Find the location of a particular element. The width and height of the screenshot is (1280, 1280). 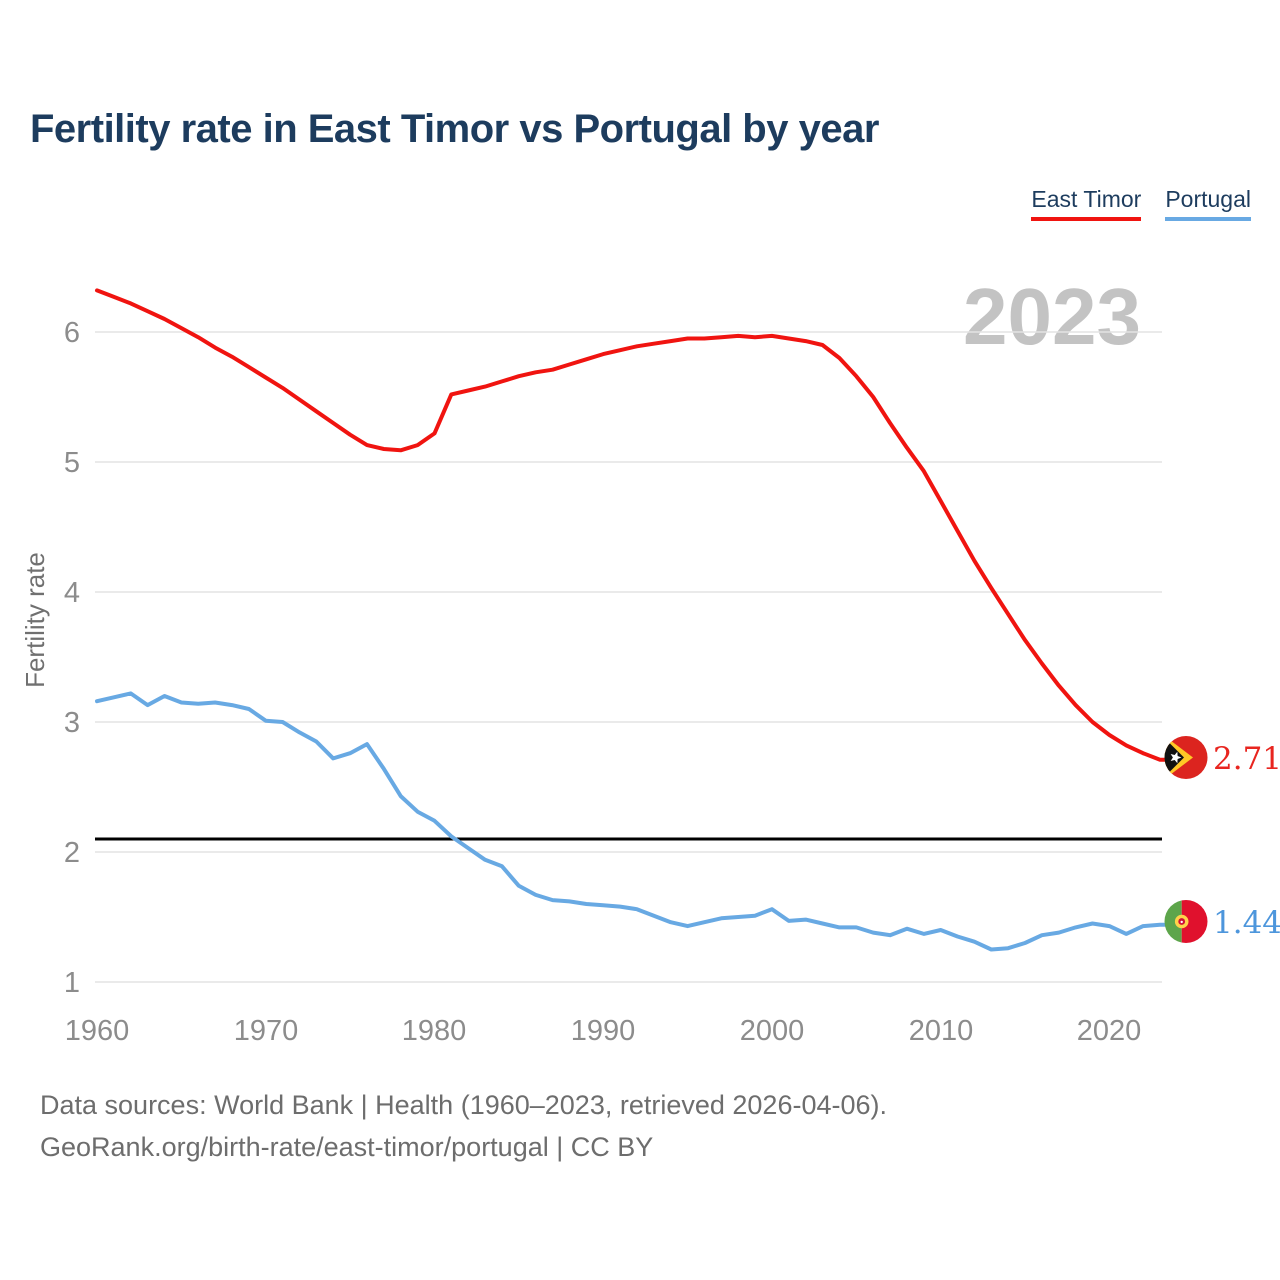

portugal-flag-icon is located at coordinates (1186, 921).